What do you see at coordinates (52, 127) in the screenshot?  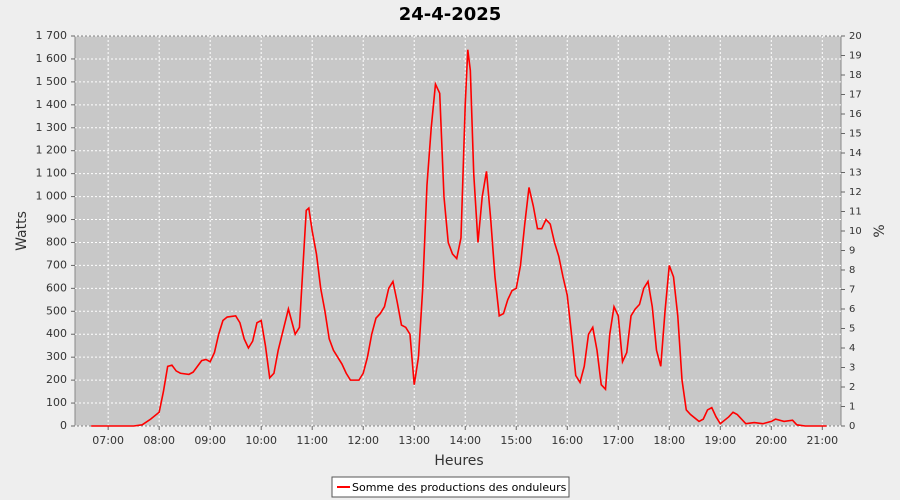 I see `y-tick-label: 1 300` at bounding box center [52, 127].